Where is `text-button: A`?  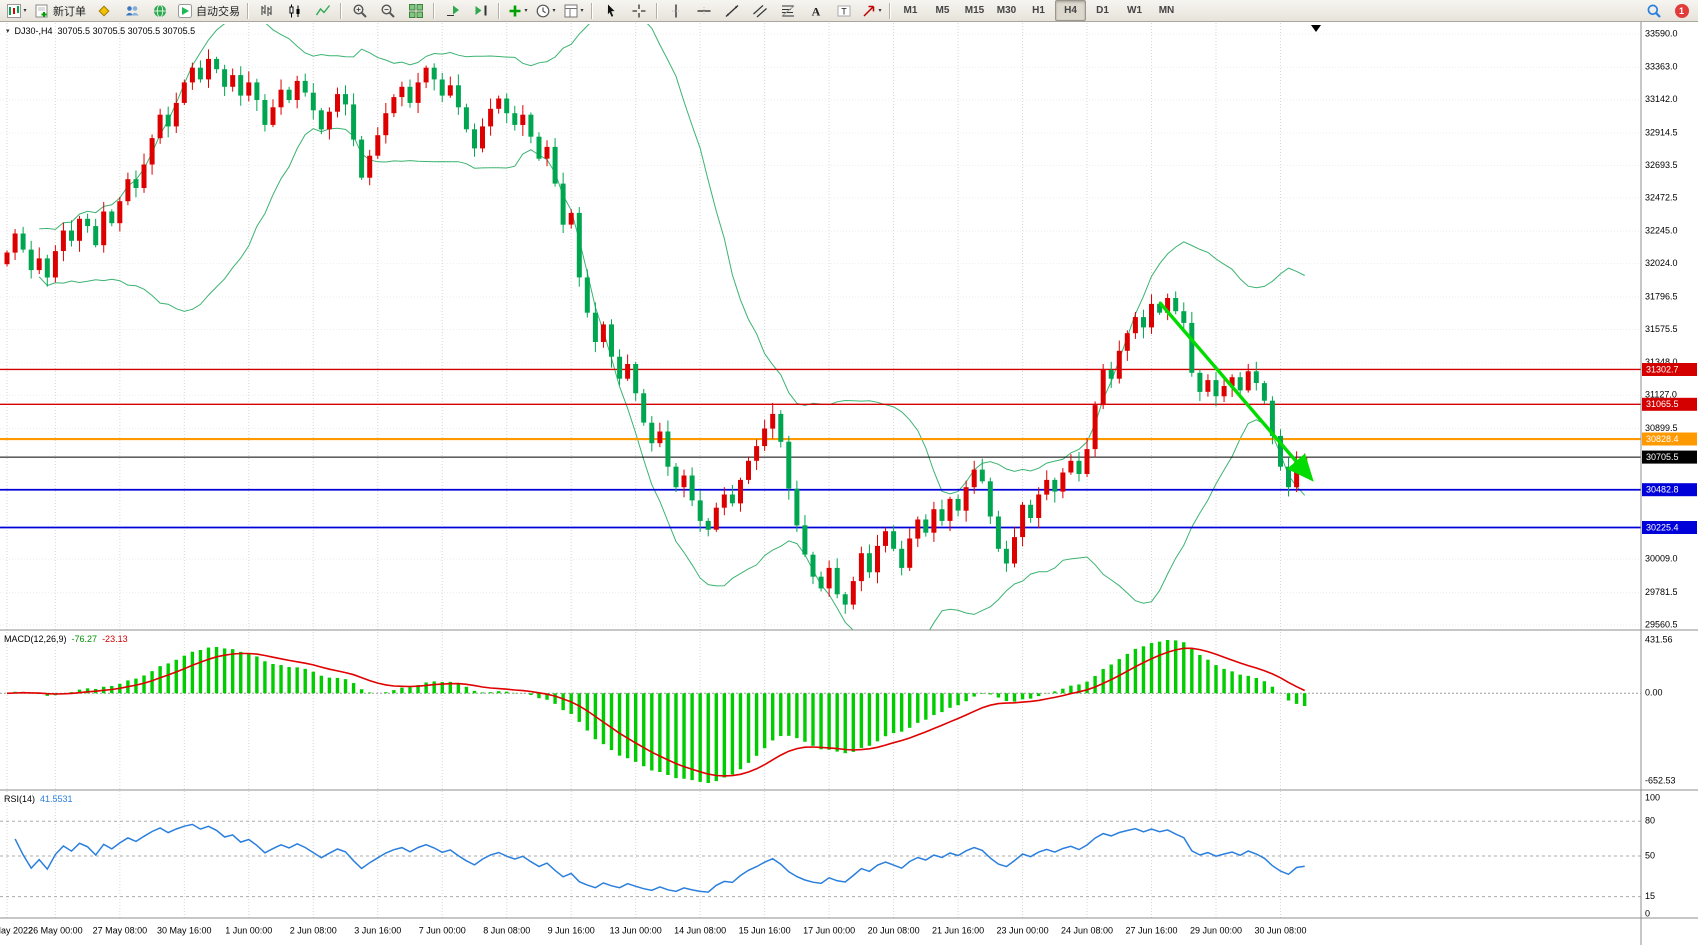 text-button: A is located at coordinates (815, 10).